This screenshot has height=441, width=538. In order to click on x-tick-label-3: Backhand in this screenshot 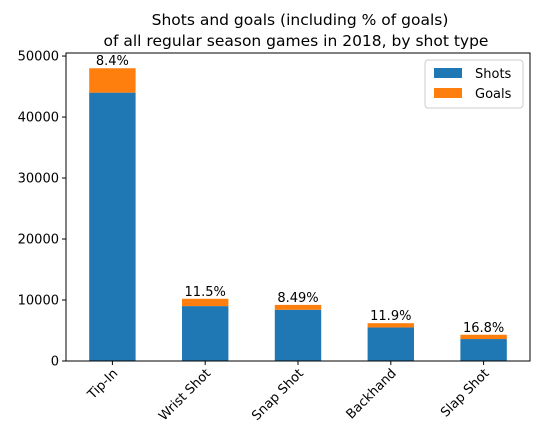, I will do `click(372, 394)`.